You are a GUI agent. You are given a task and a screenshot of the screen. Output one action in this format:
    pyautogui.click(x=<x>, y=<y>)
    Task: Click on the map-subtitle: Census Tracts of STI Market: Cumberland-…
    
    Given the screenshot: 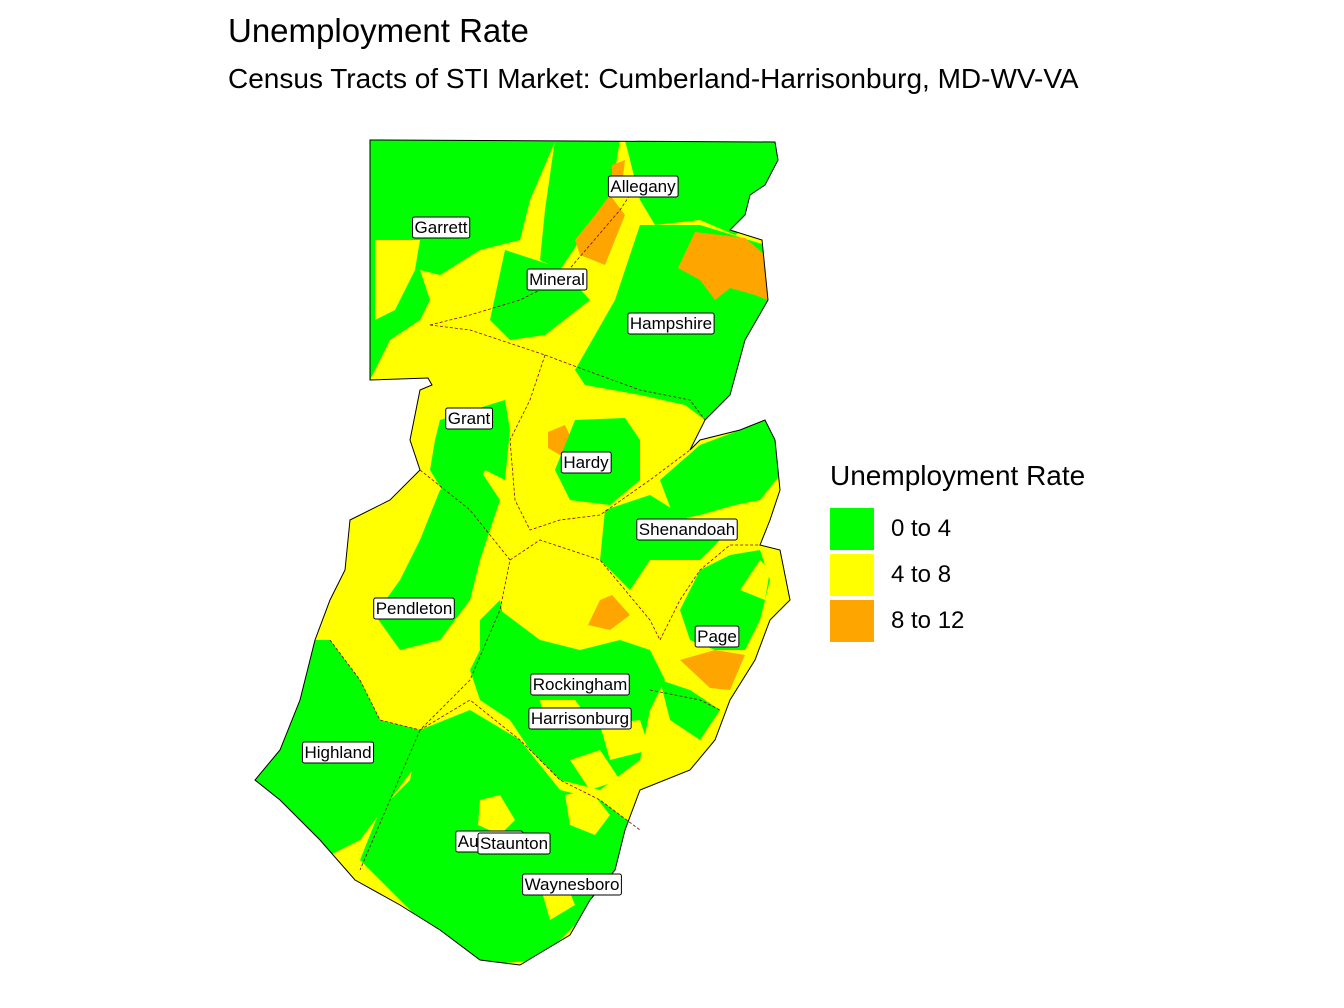 What is the action you would take?
    pyautogui.click(x=653, y=78)
    